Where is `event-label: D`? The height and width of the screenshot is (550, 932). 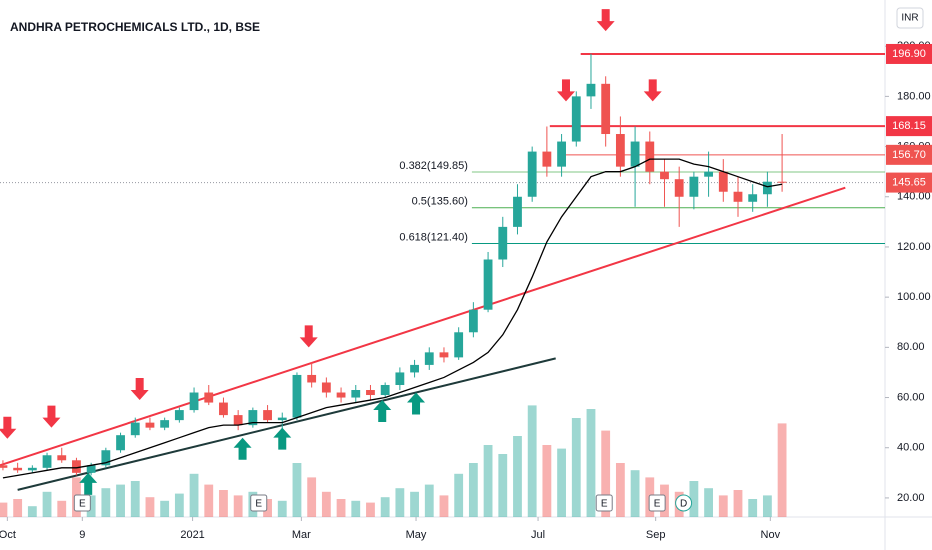
event-label: D is located at coordinates (683, 504).